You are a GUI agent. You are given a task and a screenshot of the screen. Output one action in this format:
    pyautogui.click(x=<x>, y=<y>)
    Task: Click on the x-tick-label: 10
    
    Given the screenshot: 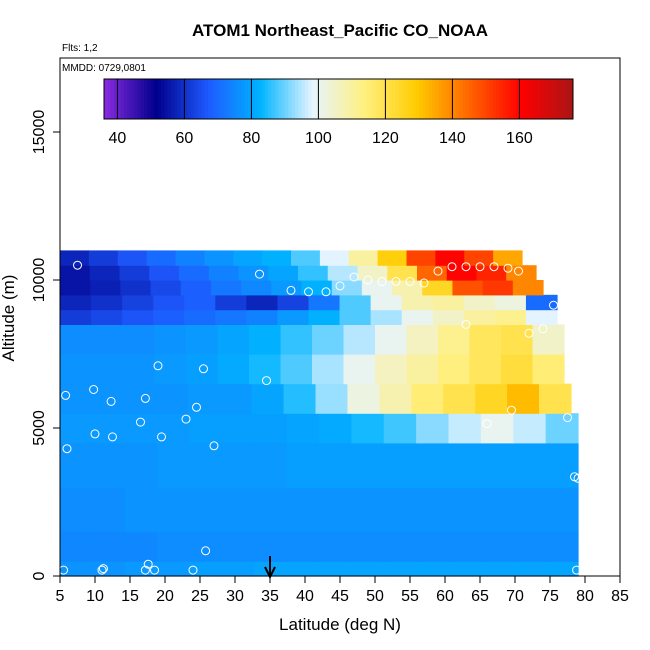 What is the action you would take?
    pyautogui.click(x=95, y=596)
    